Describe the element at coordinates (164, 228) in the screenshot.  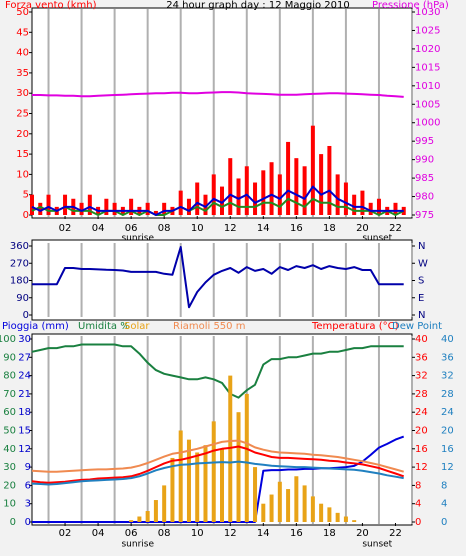
I see `x-tick-label: 08` at that location.